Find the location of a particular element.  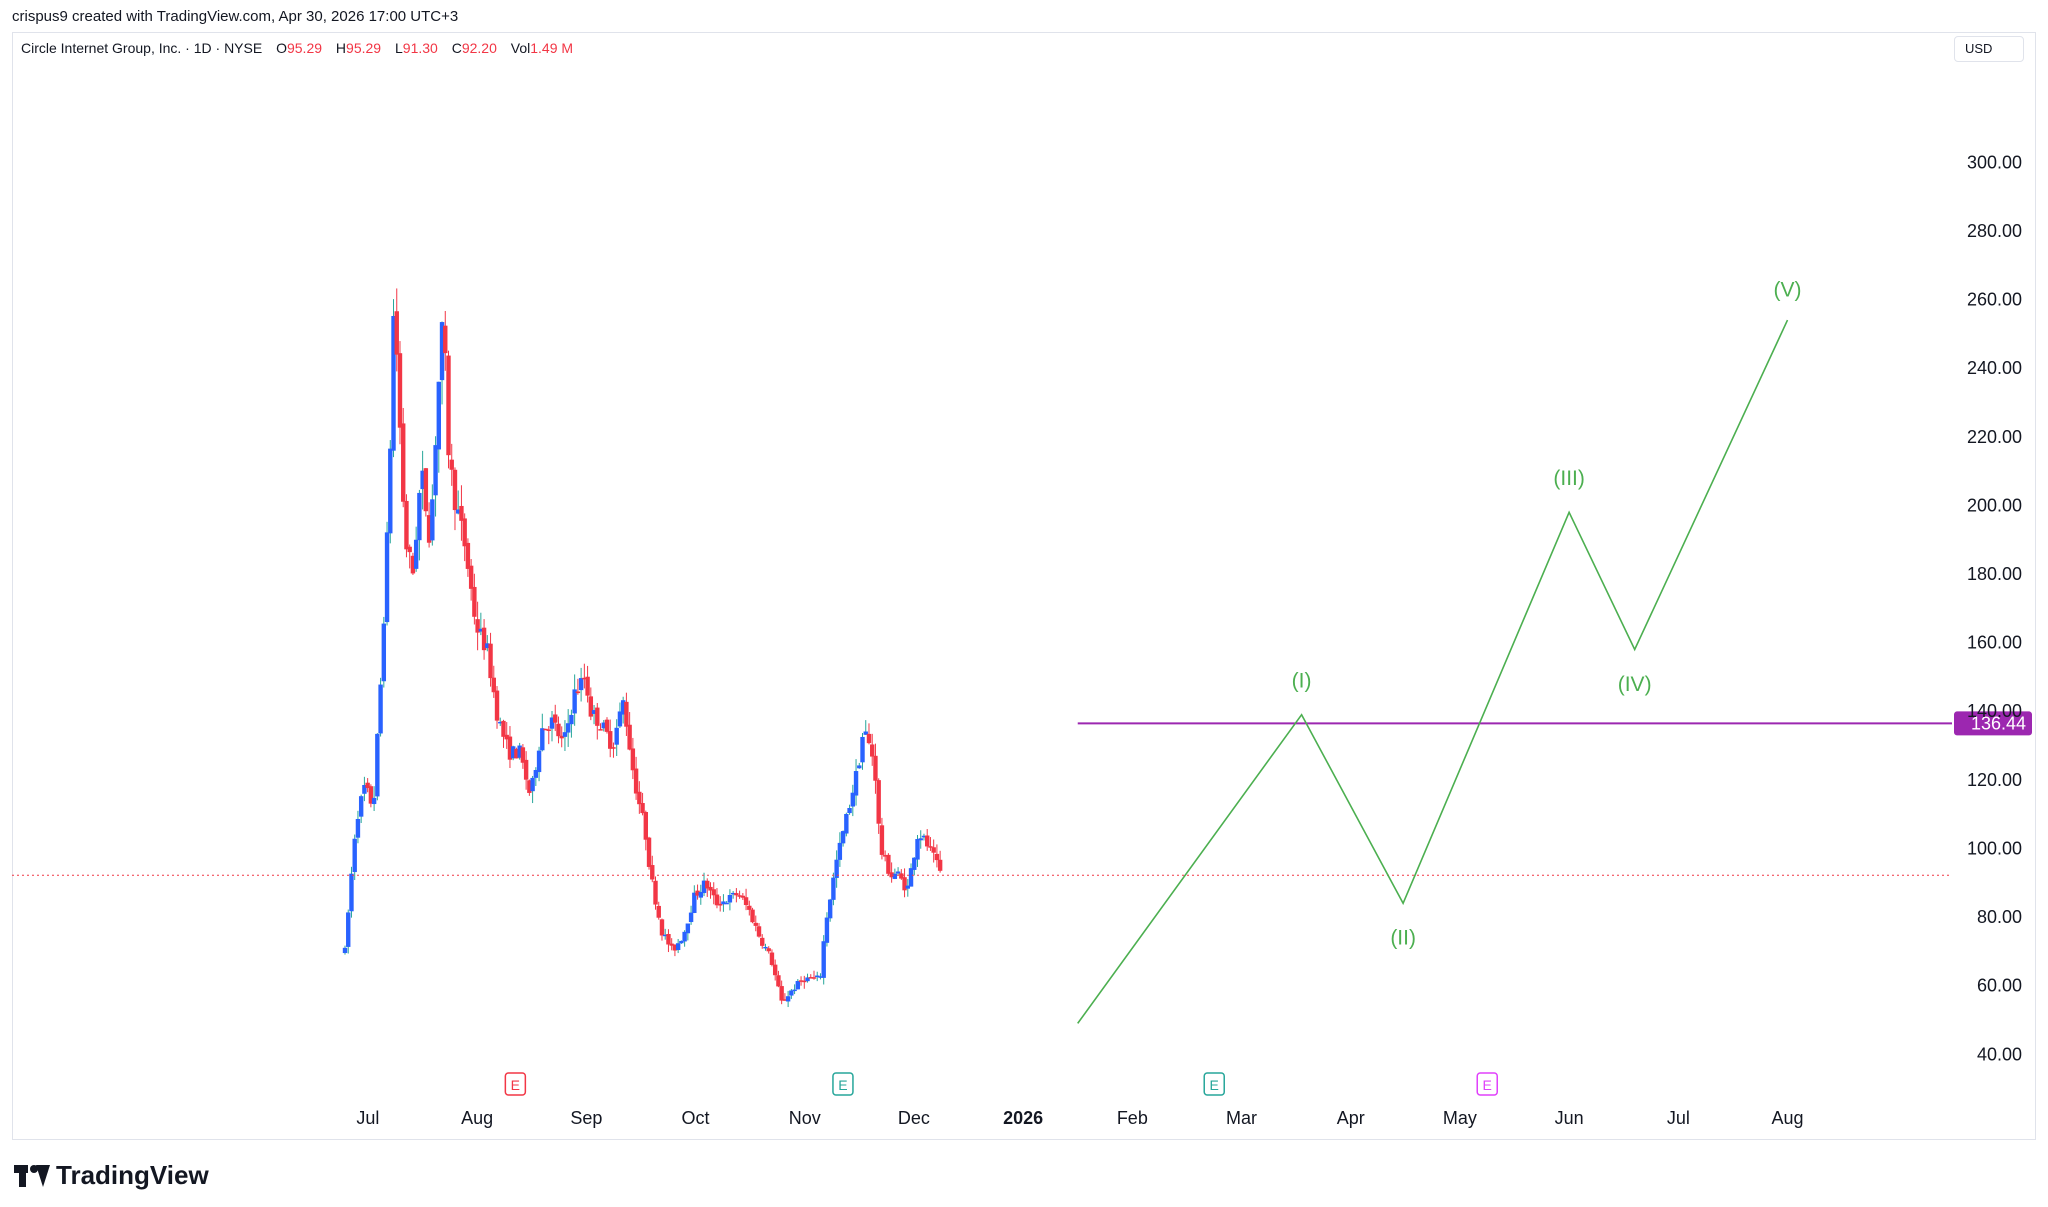

x-tick-label: 2026 is located at coordinates (1023, 1118).